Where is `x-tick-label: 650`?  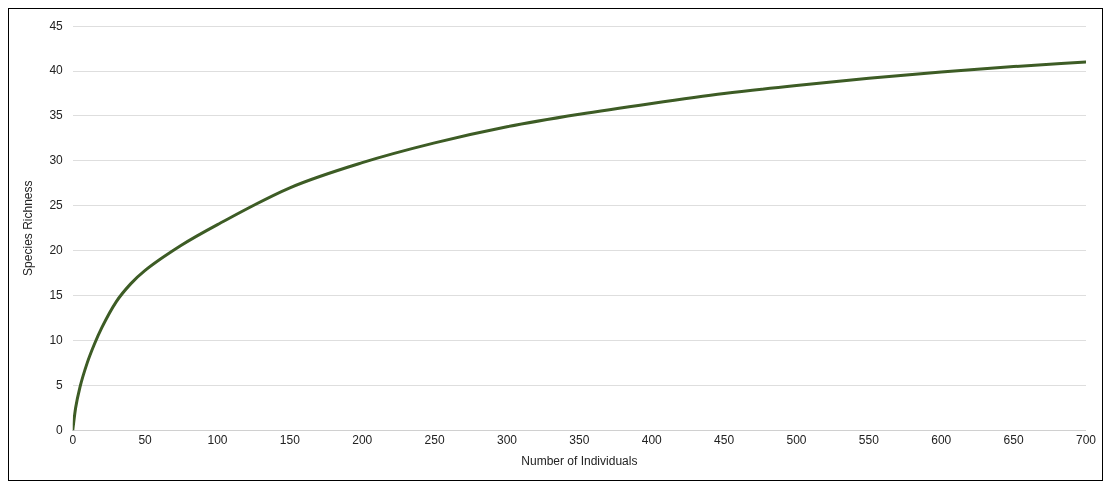
x-tick-label: 650 is located at coordinates (1013, 439).